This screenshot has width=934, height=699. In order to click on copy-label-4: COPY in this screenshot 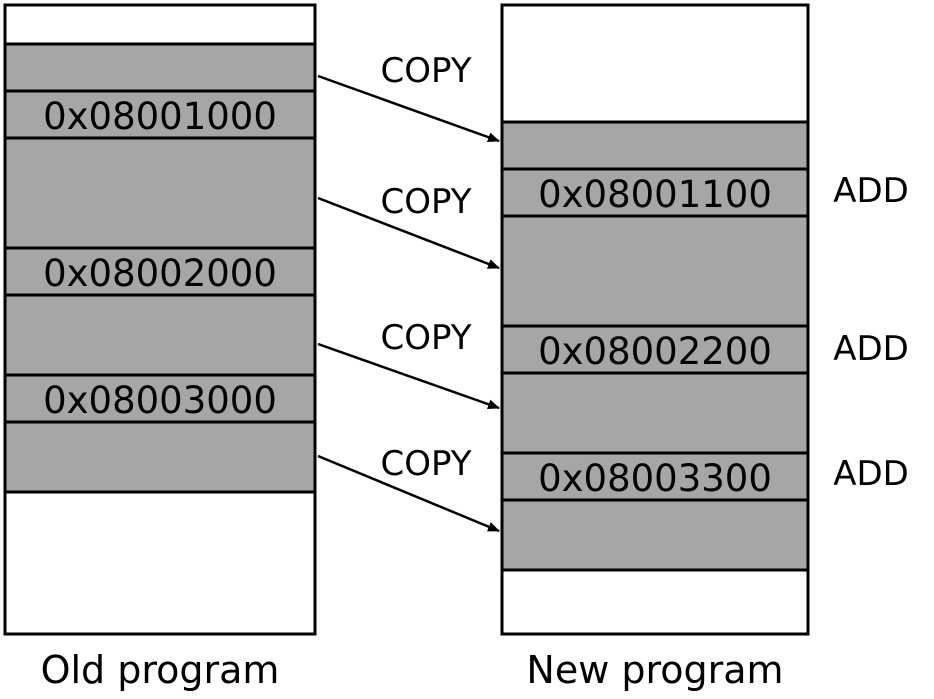, I will do `click(425, 464)`.